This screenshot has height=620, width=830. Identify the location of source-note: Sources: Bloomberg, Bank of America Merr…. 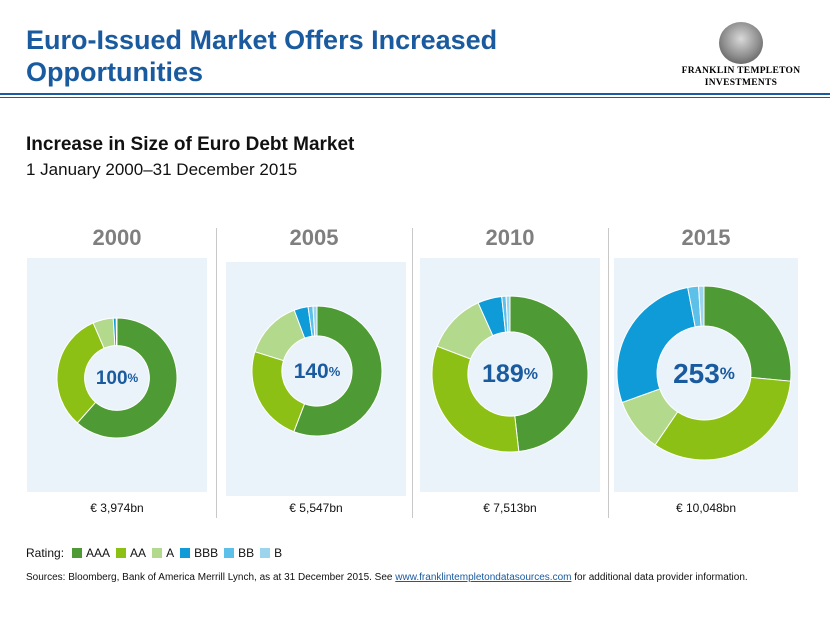
(387, 577).